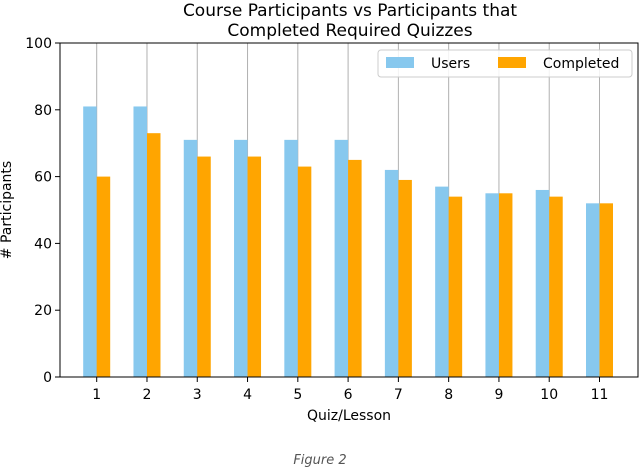 This screenshot has width=640, height=473. What do you see at coordinates (47, 378) in the screenshot?
I see `y-tick-label: 0` at bounding box center [47, 378].